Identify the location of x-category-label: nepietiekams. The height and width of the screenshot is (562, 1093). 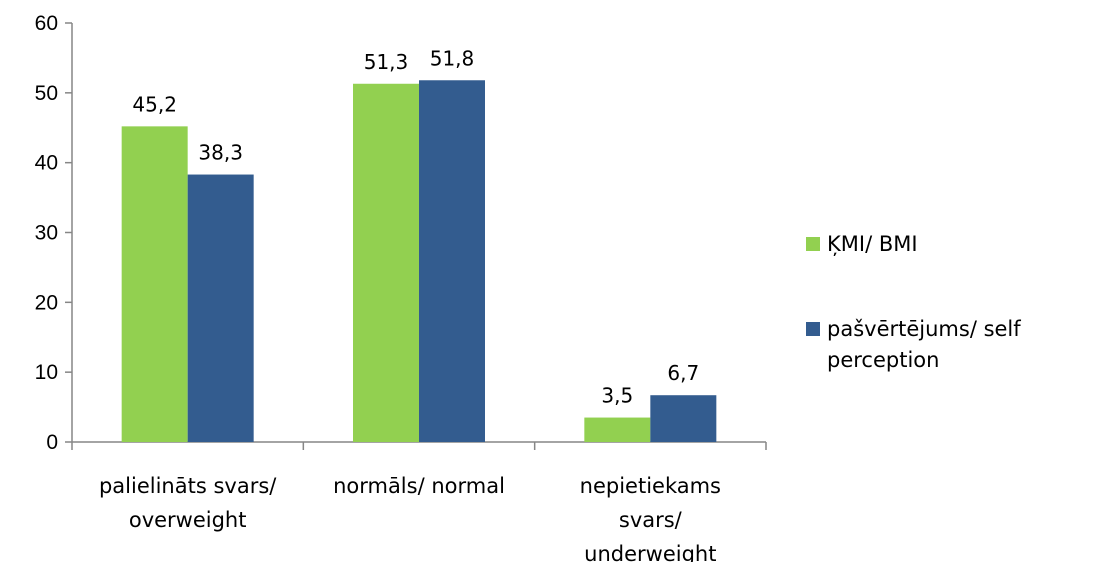
(650, 486).